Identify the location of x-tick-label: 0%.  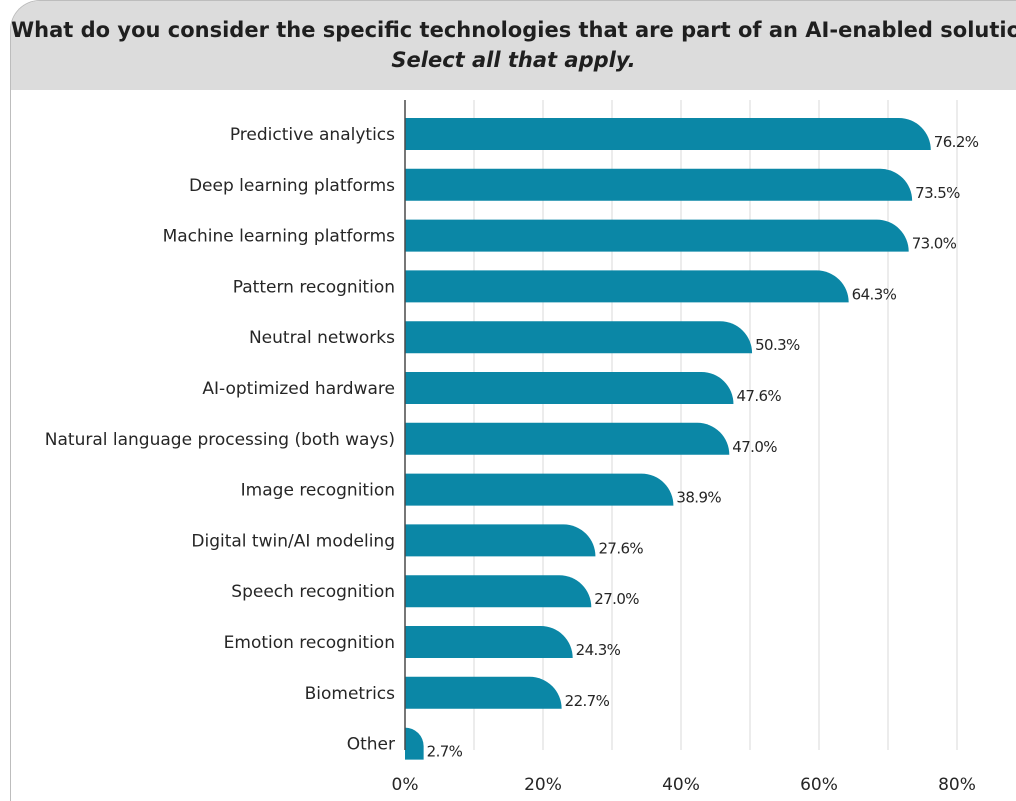
(405, 785).